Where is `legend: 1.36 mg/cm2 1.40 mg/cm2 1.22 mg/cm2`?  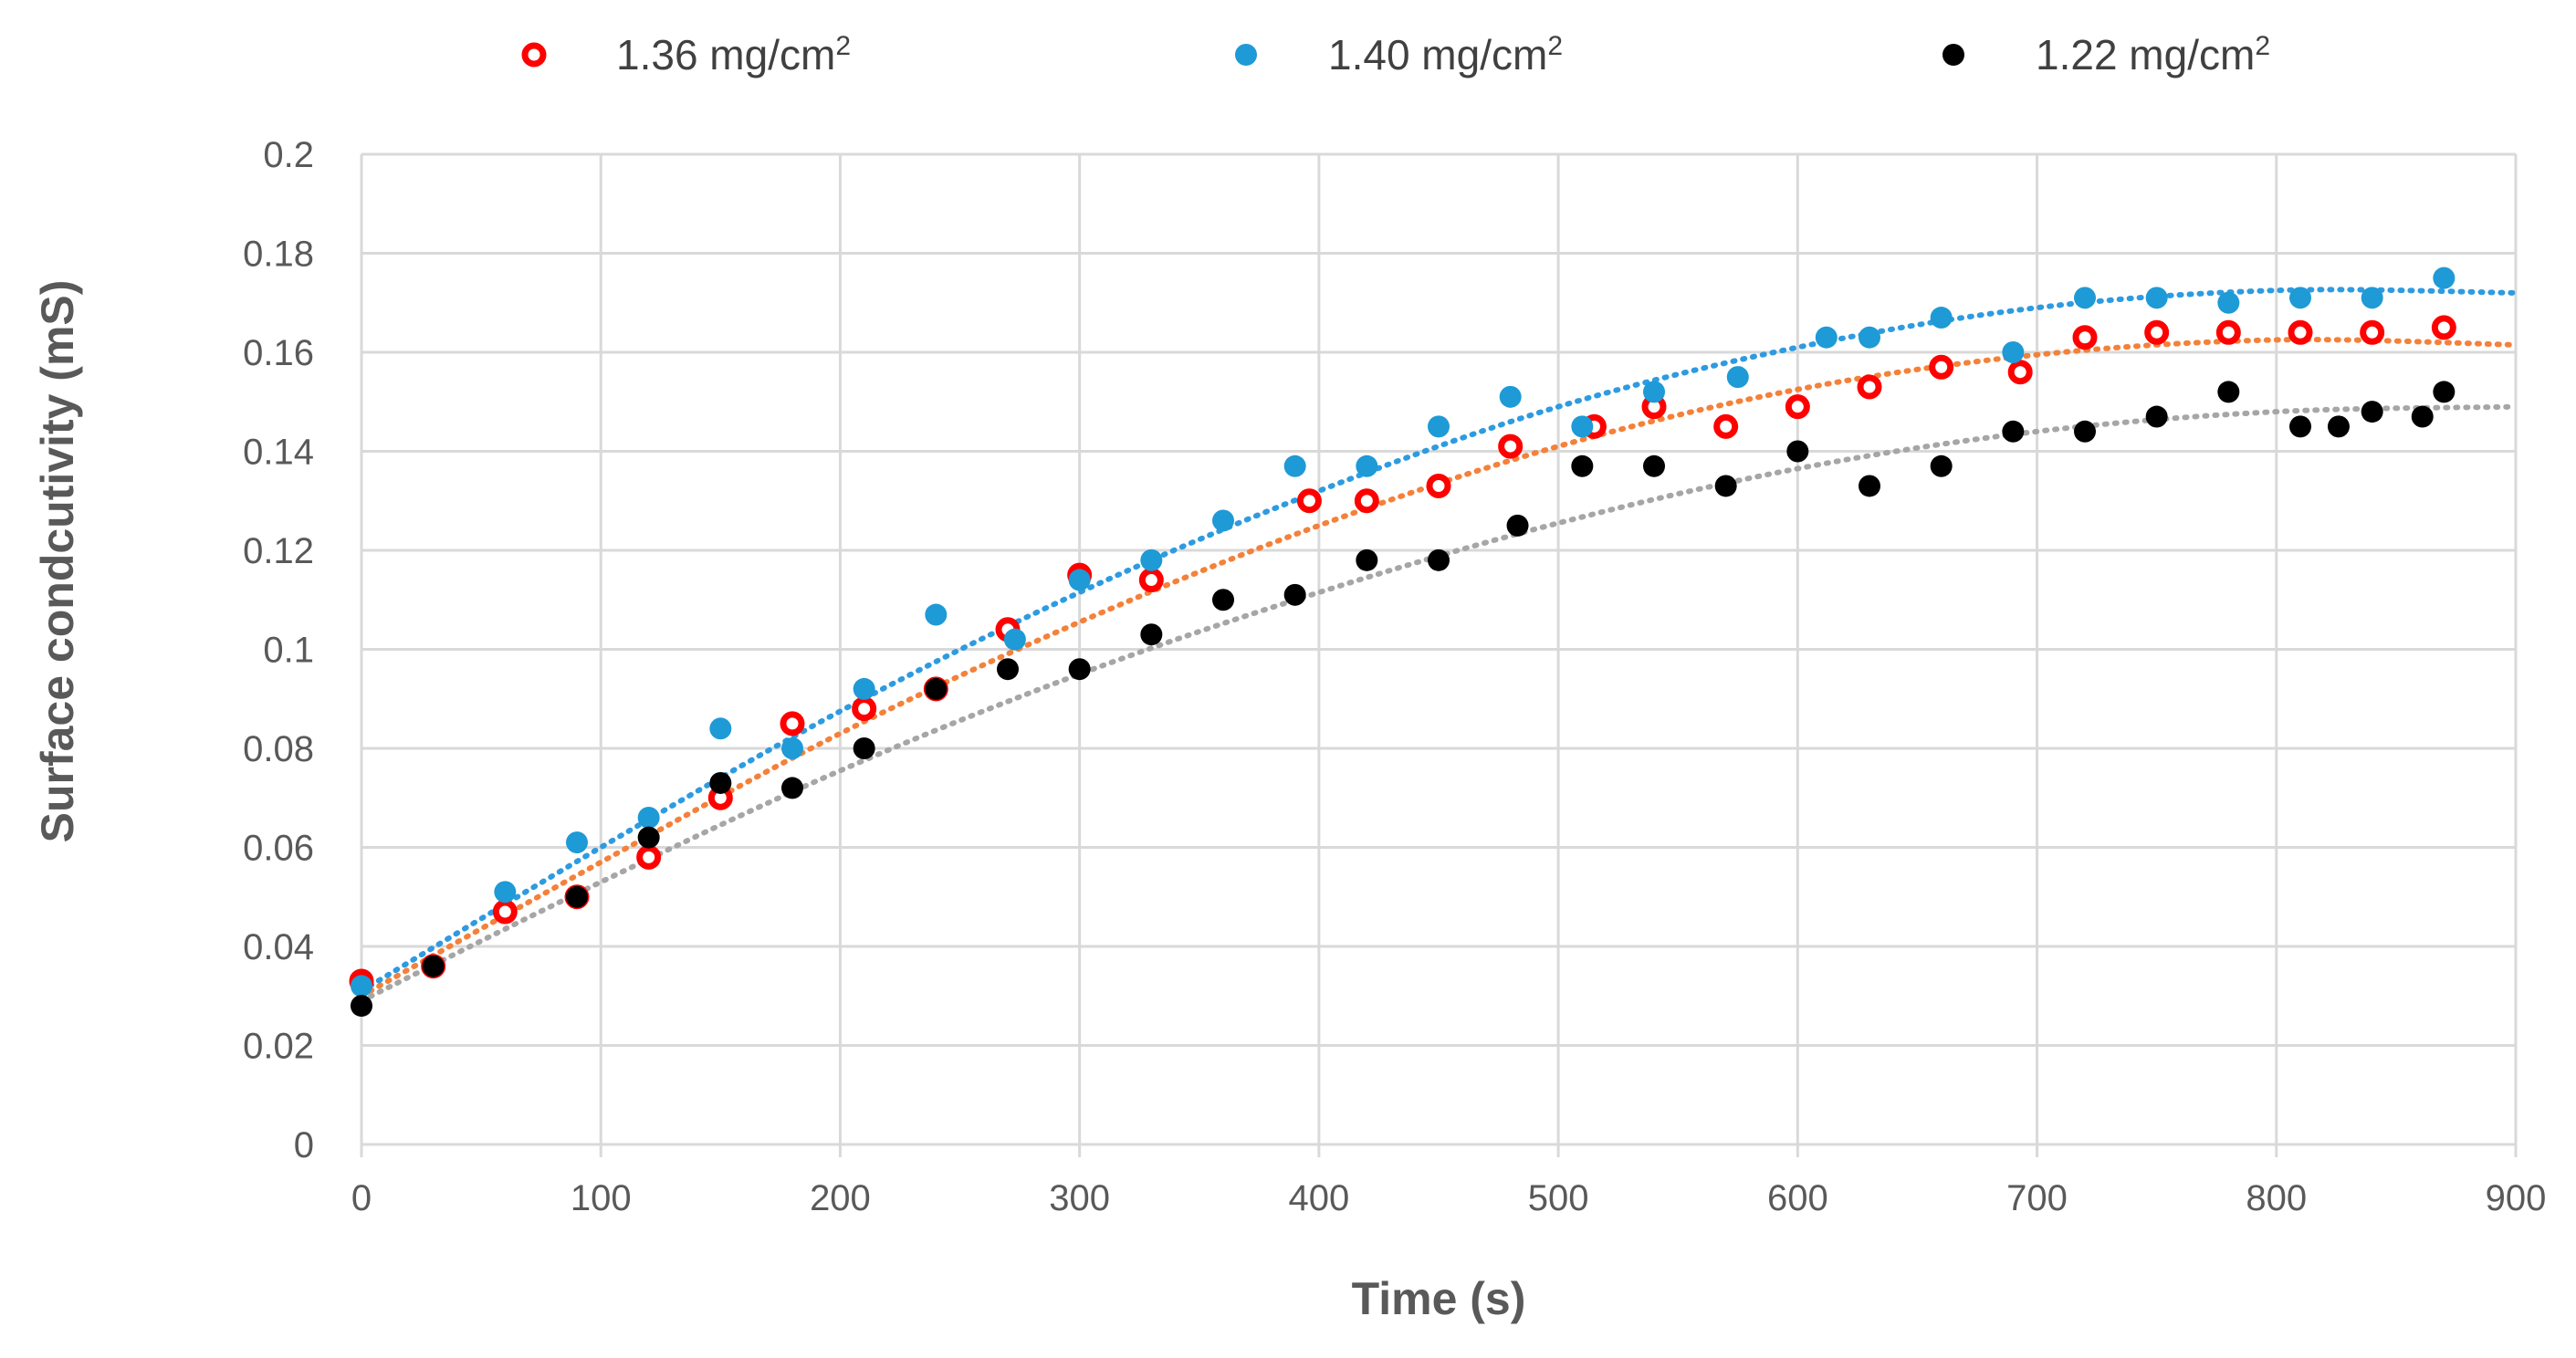
legend: 1.36 mg/cm2 1.40 mg/cm2 1.22 mg/cm2 is located at coordinates (1395, 55).